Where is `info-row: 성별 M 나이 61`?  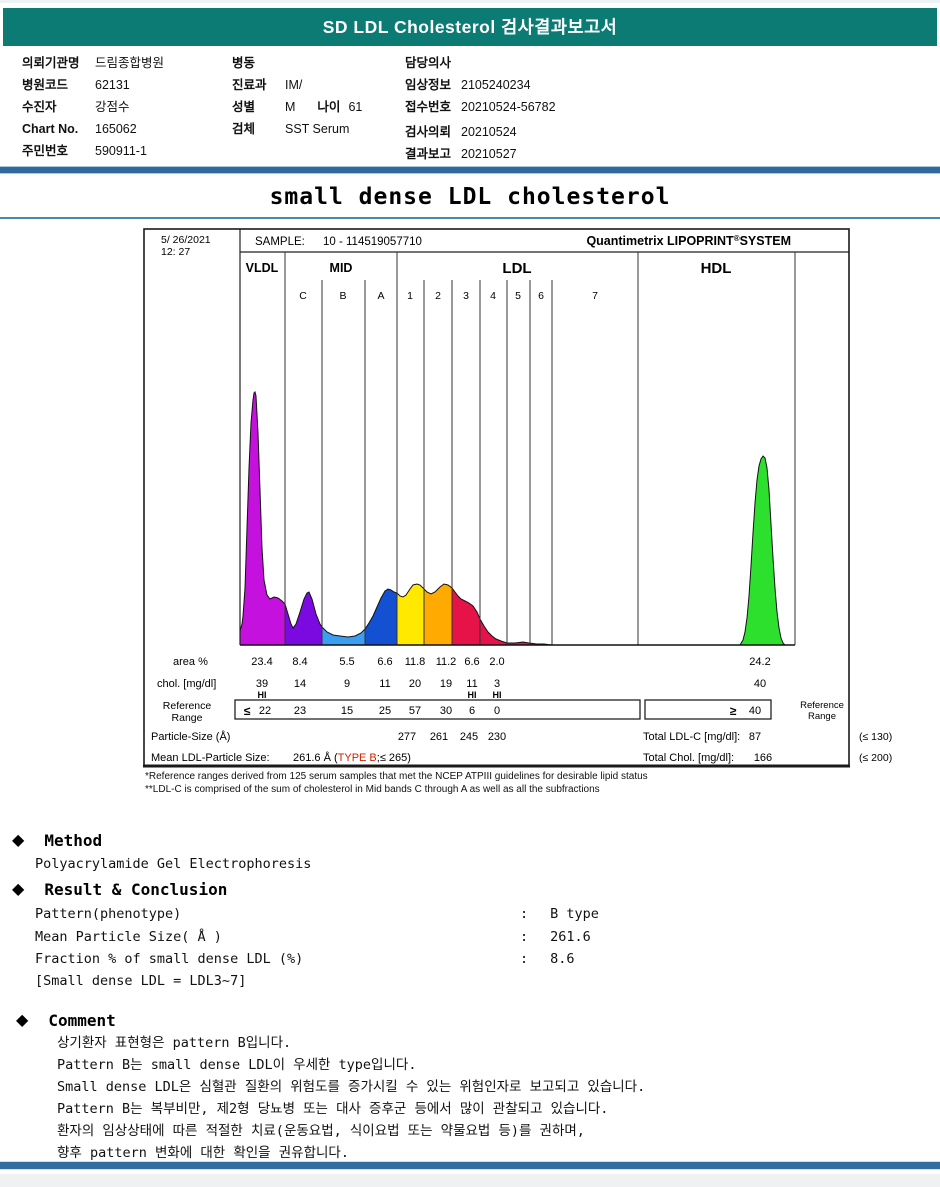 info-row: 성별 M 나이 61 is located at coordinates (297, 107).